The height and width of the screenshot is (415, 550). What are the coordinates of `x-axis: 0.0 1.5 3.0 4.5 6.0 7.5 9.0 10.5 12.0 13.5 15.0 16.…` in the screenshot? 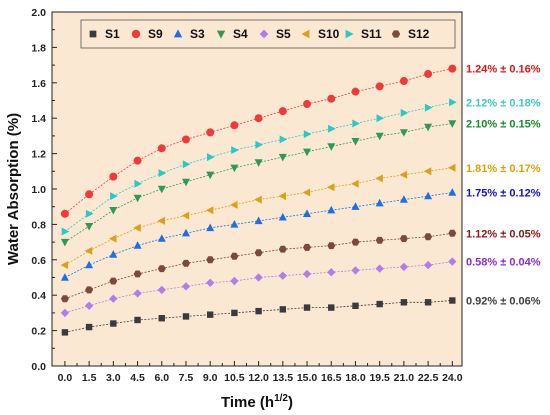 It's located at (260, 372).